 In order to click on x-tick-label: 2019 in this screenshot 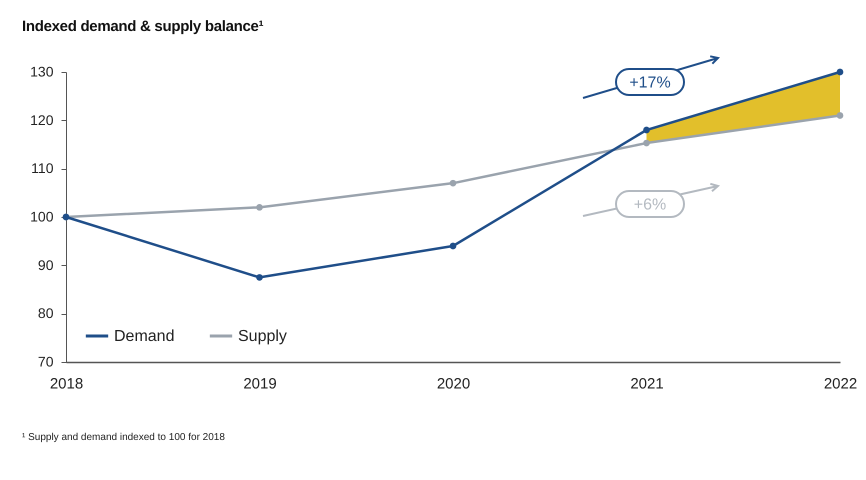, I will do `click(260, 384)`.